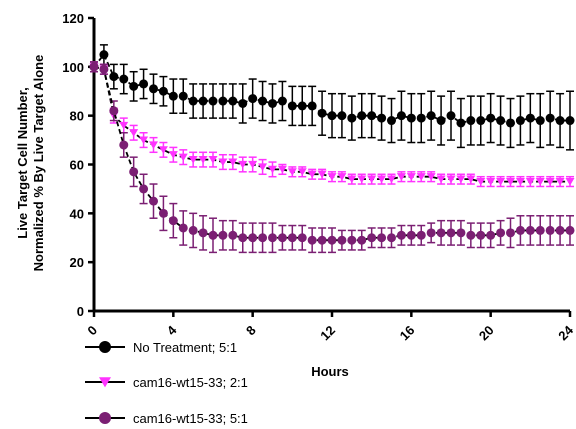 This screenshot has height=429, width=576. I want to click on x-tick-label: 4, so click(172, 330).